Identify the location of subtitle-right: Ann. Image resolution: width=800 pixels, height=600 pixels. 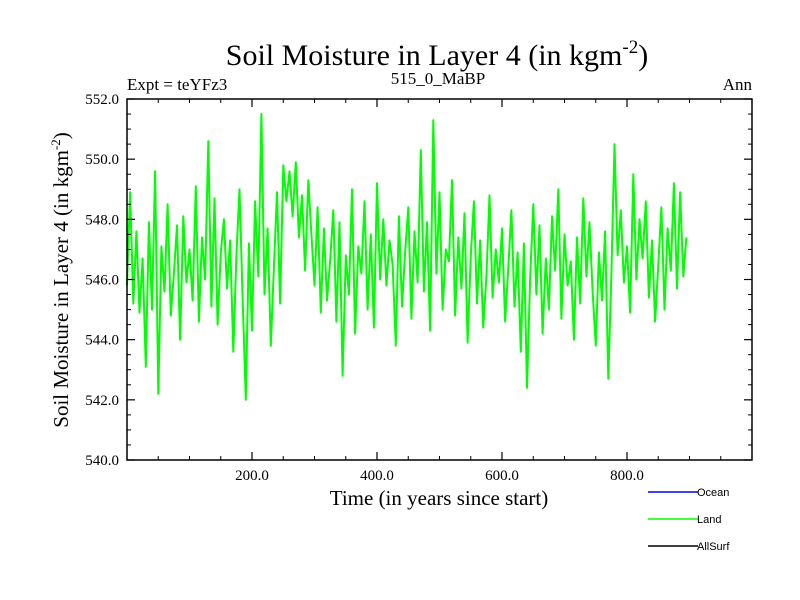
(738, 84).